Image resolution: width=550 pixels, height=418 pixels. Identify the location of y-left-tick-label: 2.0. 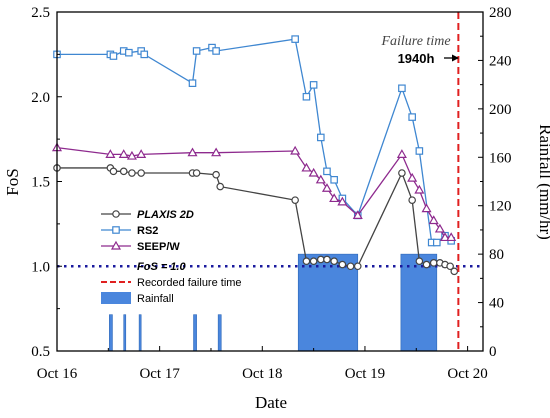
(40, 98).